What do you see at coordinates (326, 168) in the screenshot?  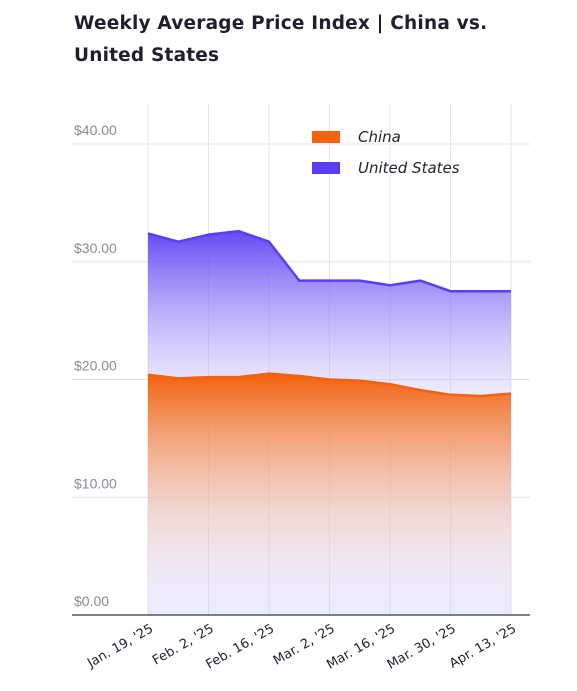 I see `legend-swatch-united-states` at bounding box center [326, 168].